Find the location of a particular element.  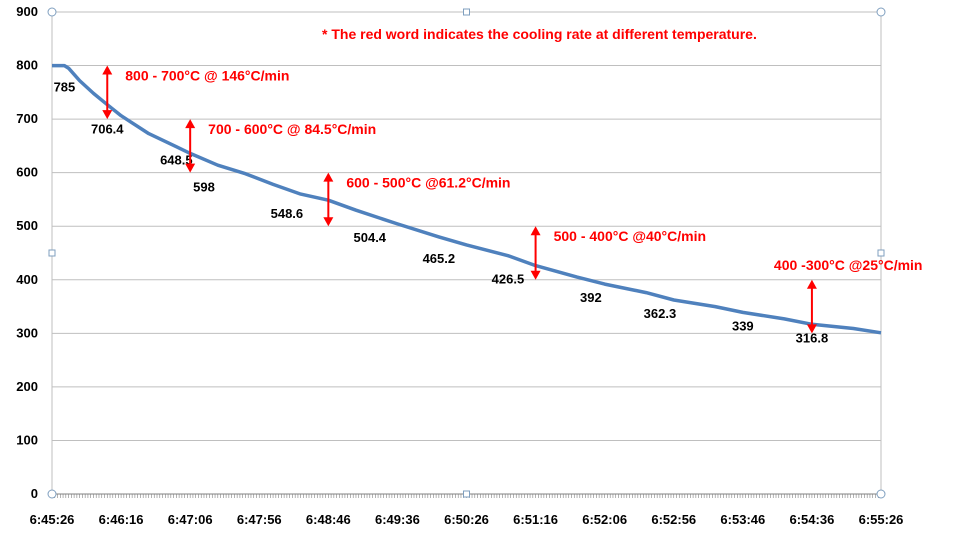

data-label: 548.6 is located at coordinates (287, 213).